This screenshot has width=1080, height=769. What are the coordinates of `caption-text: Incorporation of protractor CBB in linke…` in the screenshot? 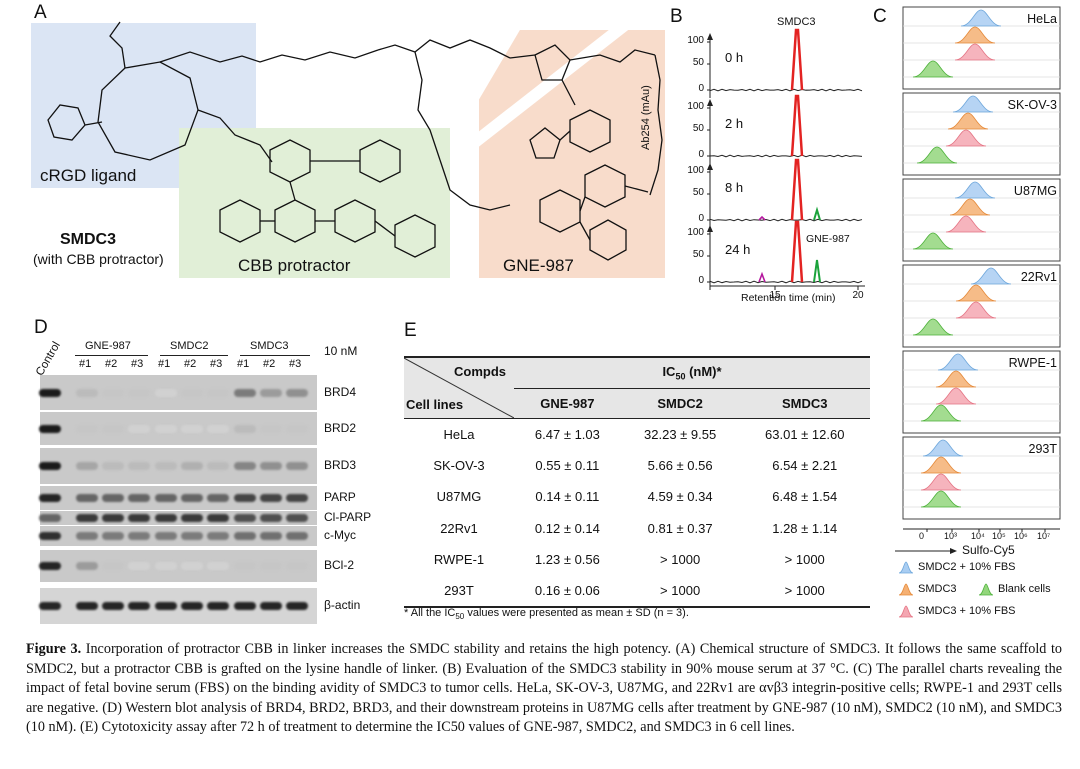 It's located at (544, 688).